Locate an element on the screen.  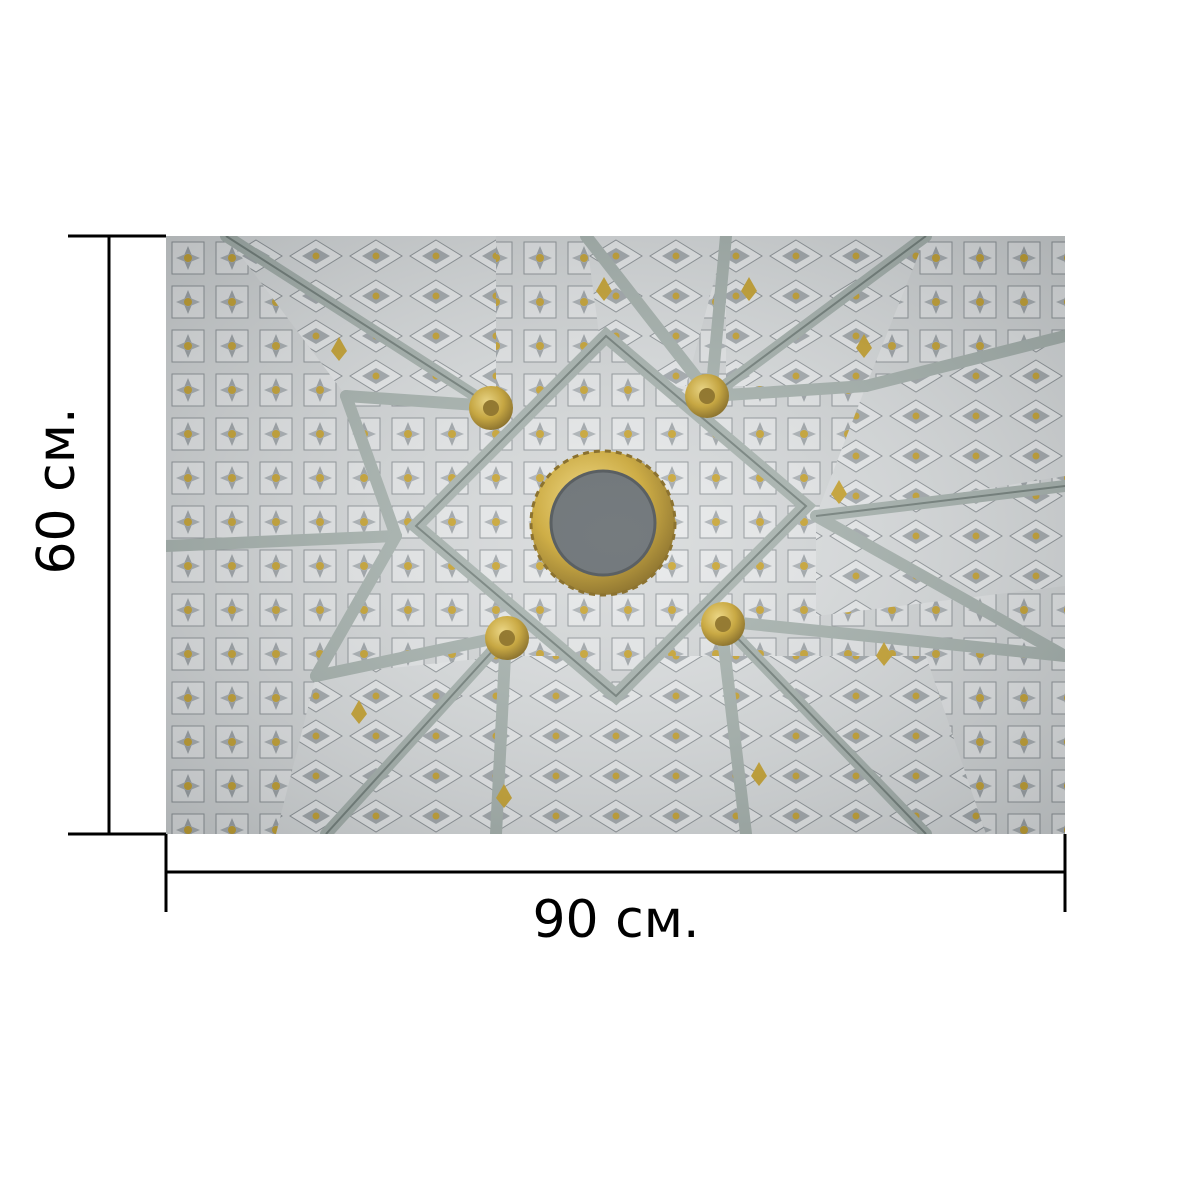
height-label: 60 см. is located at coordinates (57, 491).